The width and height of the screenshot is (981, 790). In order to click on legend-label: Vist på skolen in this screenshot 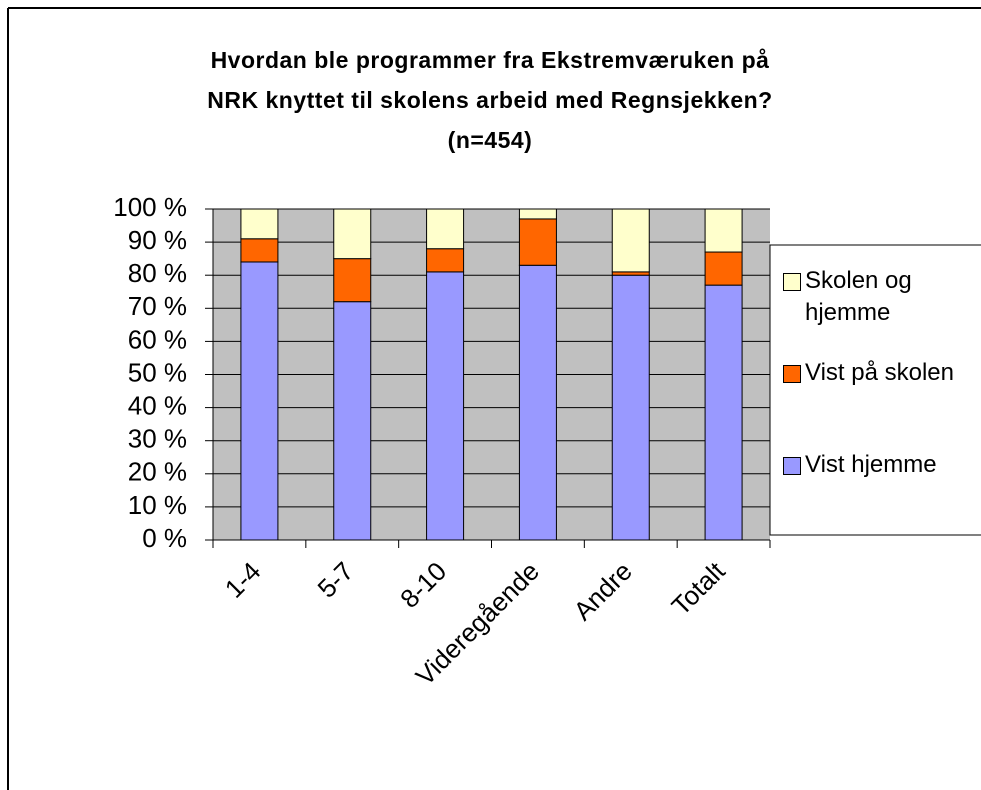, I will do `click(879, 372)`.